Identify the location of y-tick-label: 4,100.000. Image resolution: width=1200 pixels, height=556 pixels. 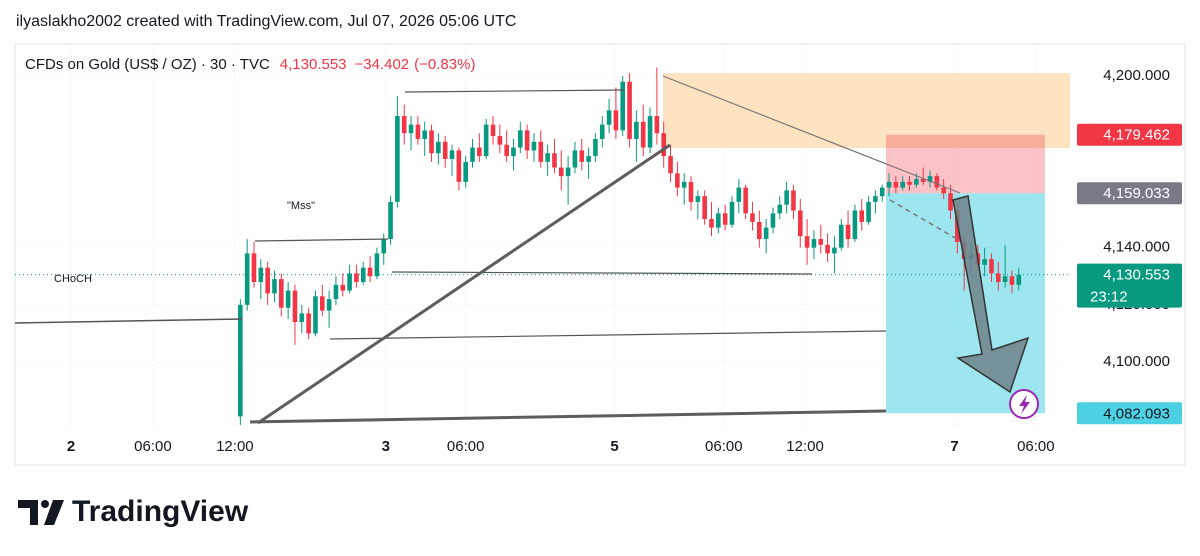
(1136, 361).